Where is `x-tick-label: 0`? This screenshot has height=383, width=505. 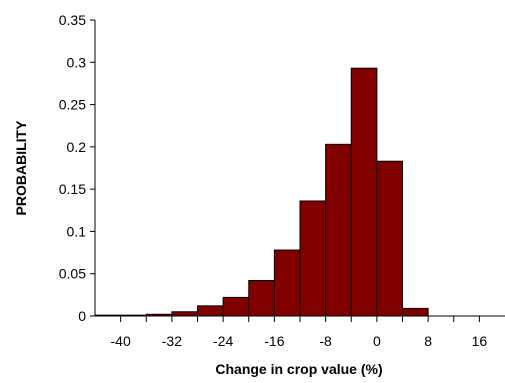
x-tick-label: 0 is located at coordinates (377, 341).